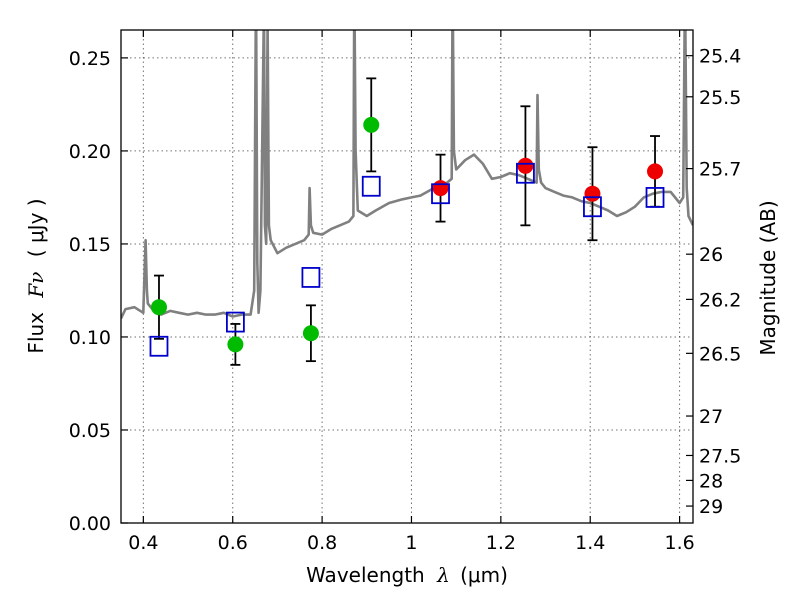  What do you see at coordinates (365, 575) in the screenshot?
I see `x-axis-label-prefix: Wavelength` at bounding box center [365, 575].